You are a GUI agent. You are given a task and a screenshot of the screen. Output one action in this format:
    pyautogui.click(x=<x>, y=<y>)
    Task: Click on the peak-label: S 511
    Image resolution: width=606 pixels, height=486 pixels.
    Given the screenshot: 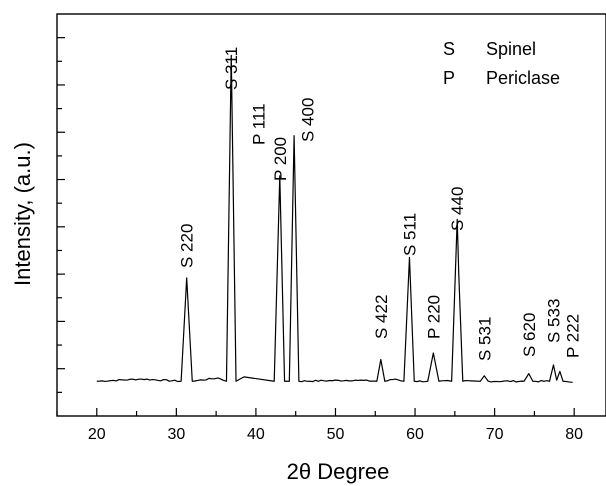 What is the action you would take?
    pyautogui.click(x=410, y=234)
    